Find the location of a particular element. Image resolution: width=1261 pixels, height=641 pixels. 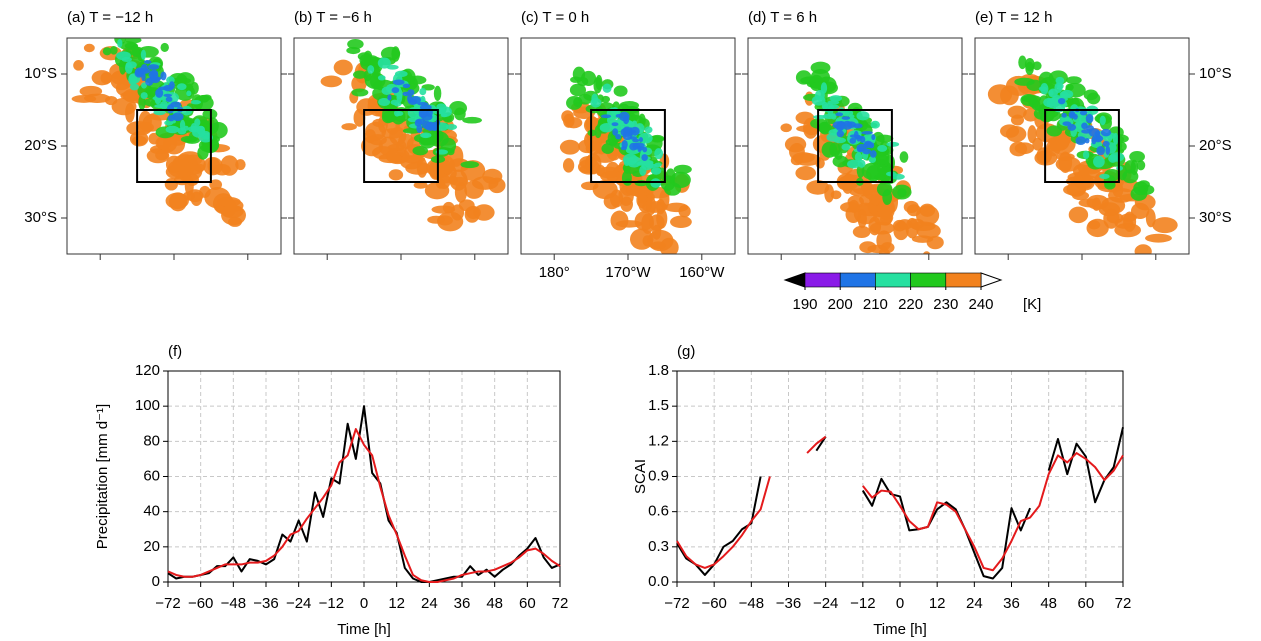

x-tick-label: 0 is located at coordinates (900, 603).